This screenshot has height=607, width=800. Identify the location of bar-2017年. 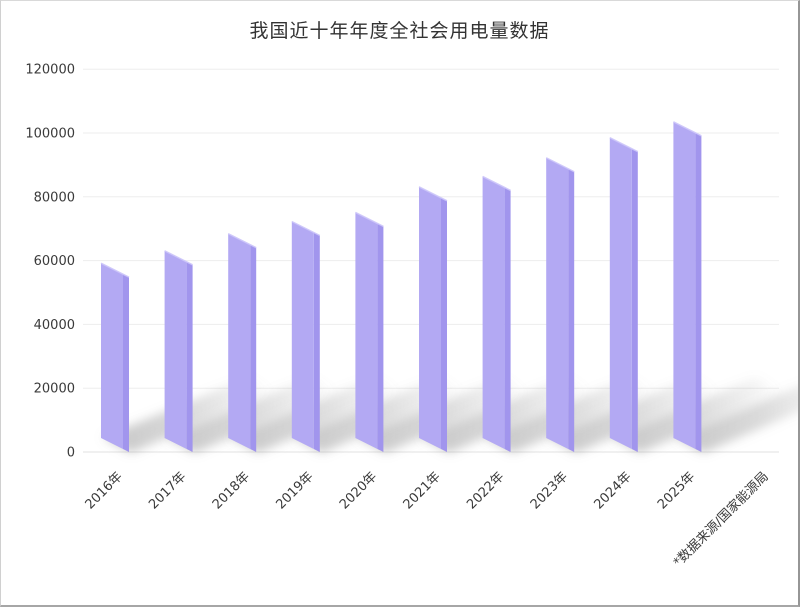
(178, 351).